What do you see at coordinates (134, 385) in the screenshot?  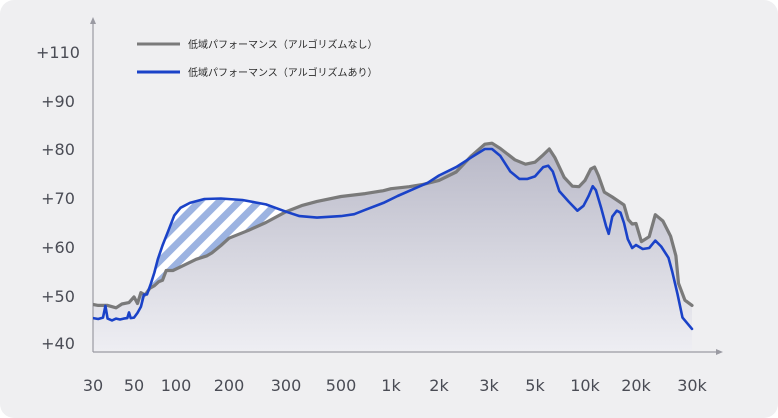 I see `x-tick-label: 50` at bounding box center [134, 385].